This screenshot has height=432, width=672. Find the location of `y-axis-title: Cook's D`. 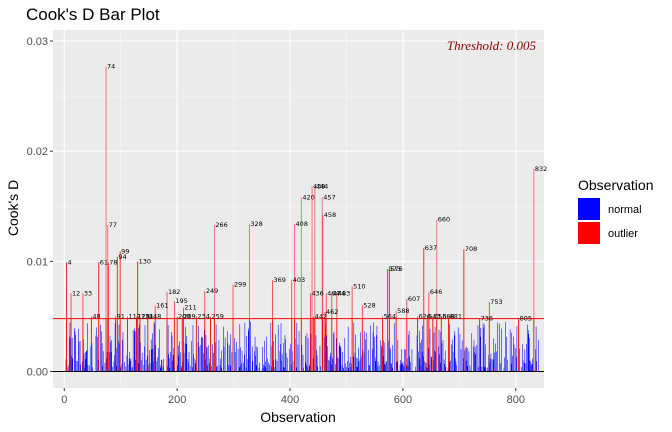

y-axis-title: Cook's D is located at coordinates (13, 208).